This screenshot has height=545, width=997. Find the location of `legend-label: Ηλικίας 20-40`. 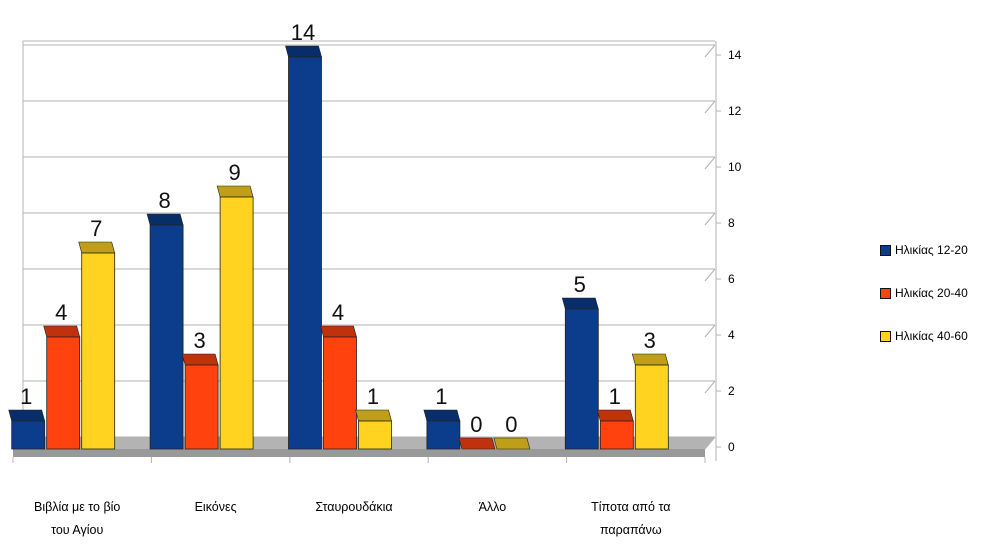

legend-label: Ηλικίας 20-40 is located at coordinates (931, 293).